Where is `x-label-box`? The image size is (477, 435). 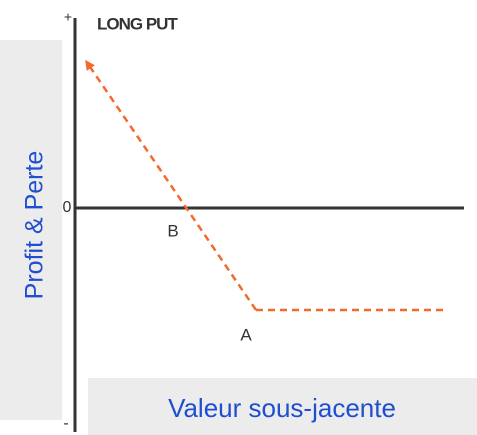
x-label-box is located at coordinates (282, 406).